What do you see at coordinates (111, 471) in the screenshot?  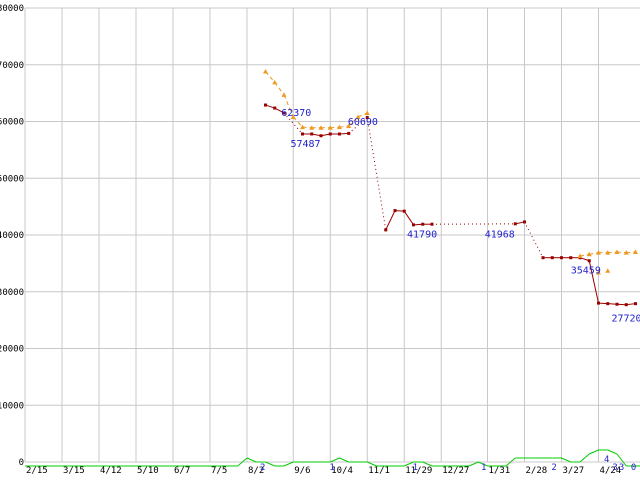 I see `x-axis-label: 4/12` at bounding box center [111, 471].